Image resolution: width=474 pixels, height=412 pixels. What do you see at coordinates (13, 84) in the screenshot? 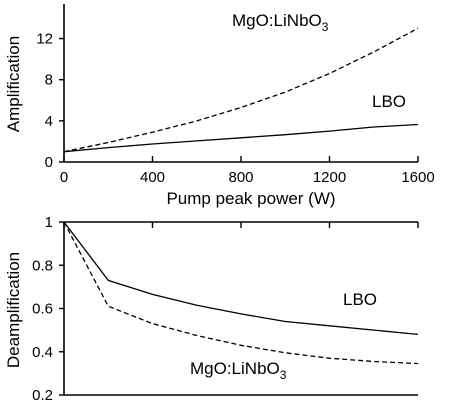
I see `y-axis-title: Amplification` at bounding box center [13, 84].